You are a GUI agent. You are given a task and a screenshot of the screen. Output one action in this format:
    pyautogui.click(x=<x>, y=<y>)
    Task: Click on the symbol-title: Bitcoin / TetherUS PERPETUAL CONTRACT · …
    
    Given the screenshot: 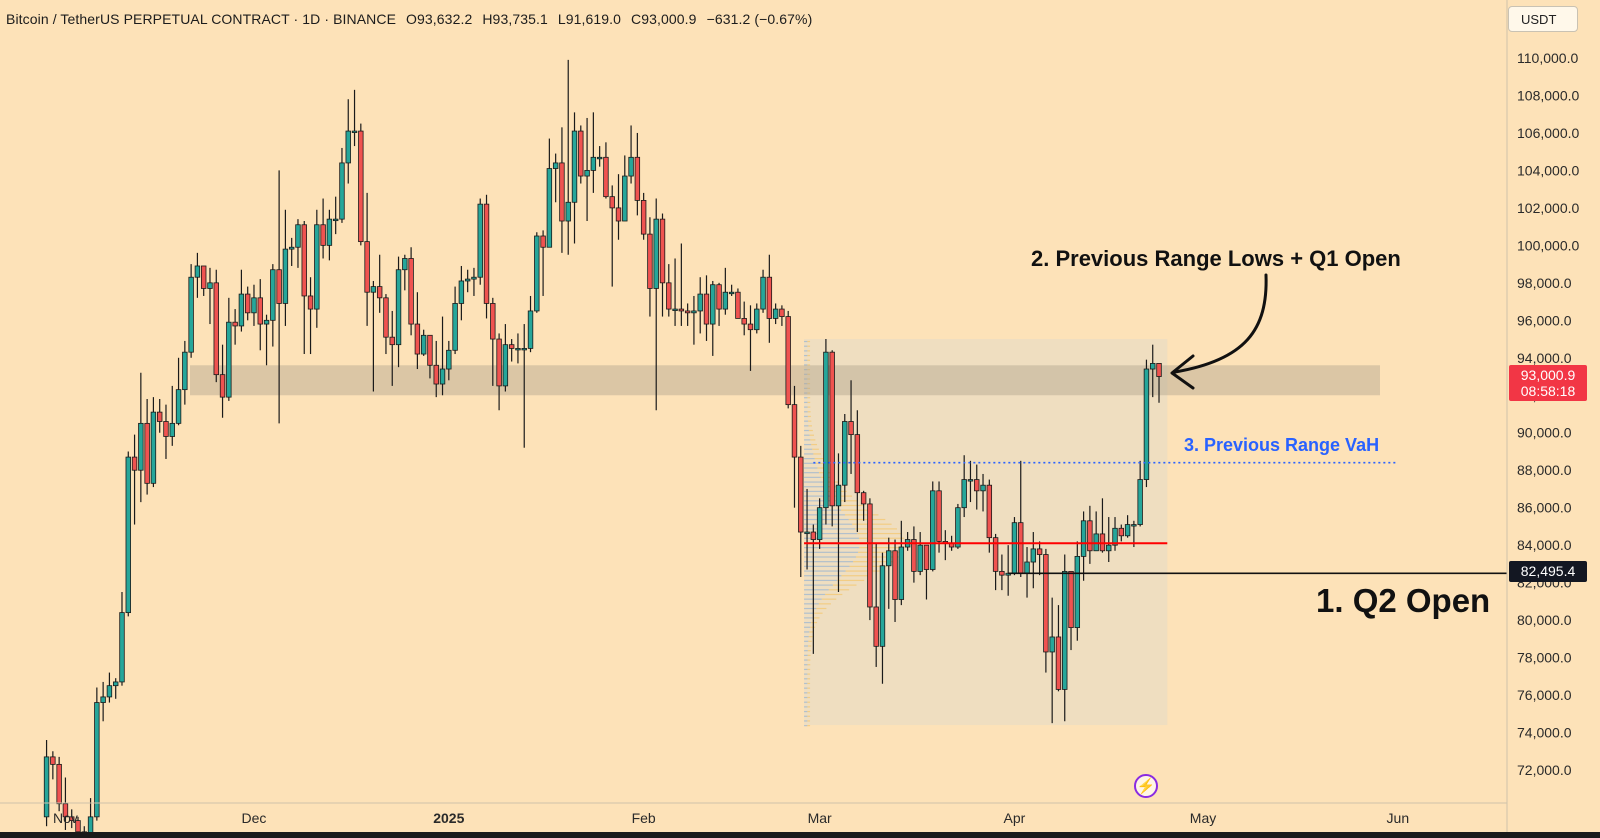 What is the action you would take?
    pyautogui.click(x=201, y=19)
    